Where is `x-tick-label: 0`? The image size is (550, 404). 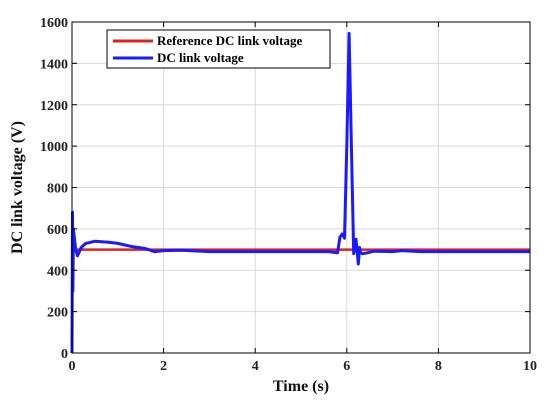
x-tick-label: 0 is located at coordinates (72, 366).